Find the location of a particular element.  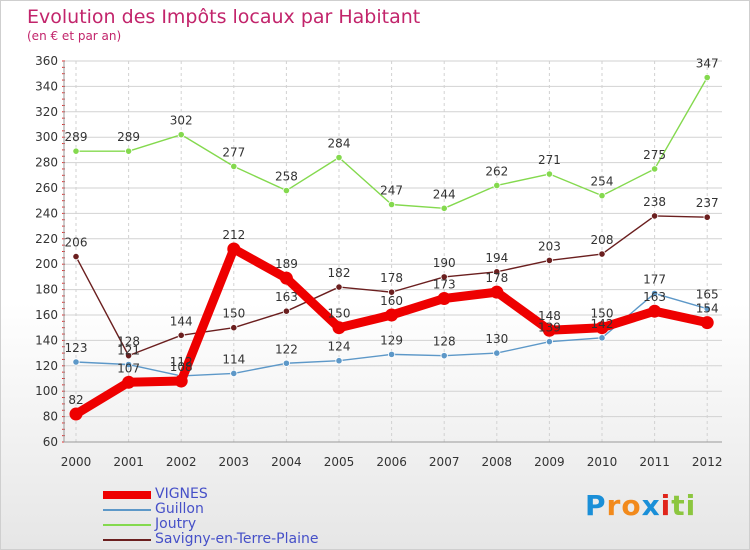

y-tick-label: 120 is located at coordinates (46, 366).